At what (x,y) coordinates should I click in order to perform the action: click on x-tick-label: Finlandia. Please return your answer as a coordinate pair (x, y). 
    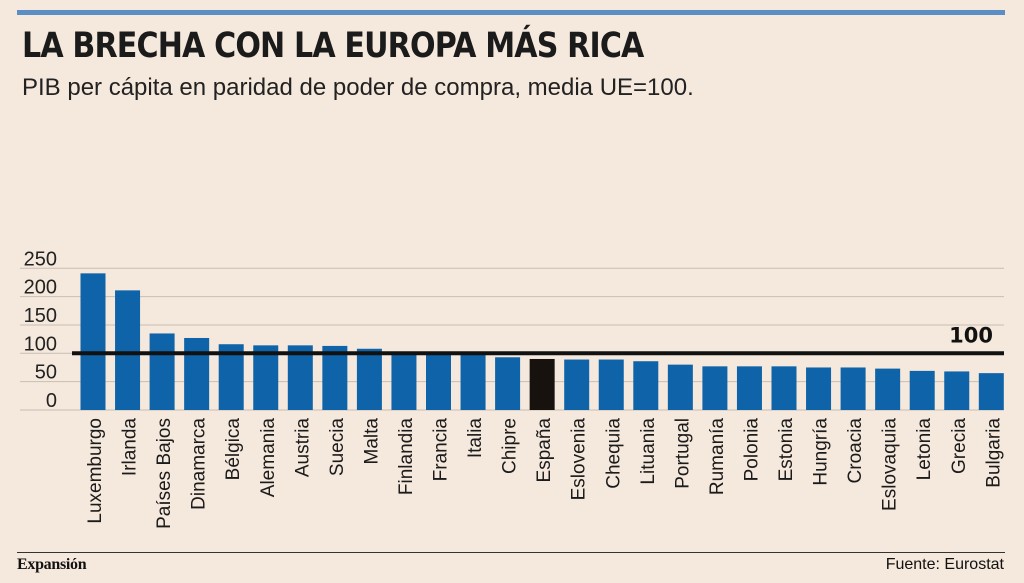
    Looking at the image, I should click on (406, 457).